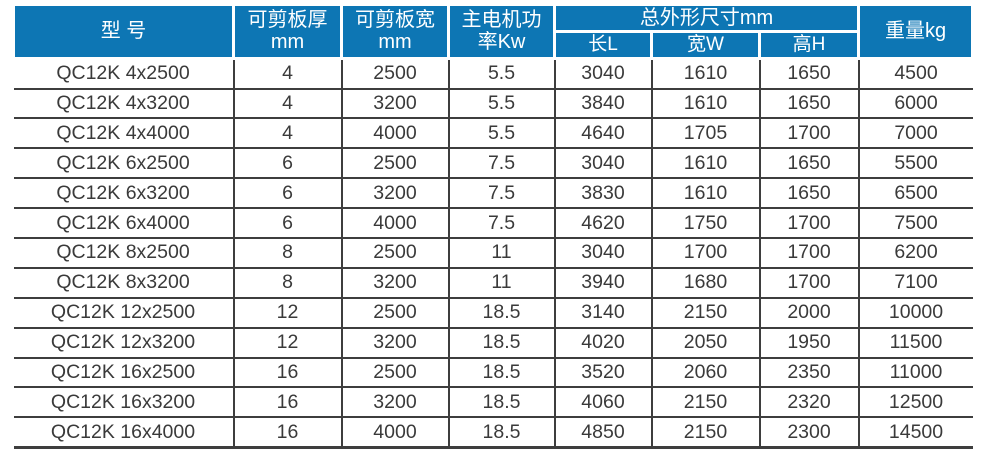 The height and width of the screenshot is (450, 992). I want to click on cell-length: 4060, so click(603, 402).